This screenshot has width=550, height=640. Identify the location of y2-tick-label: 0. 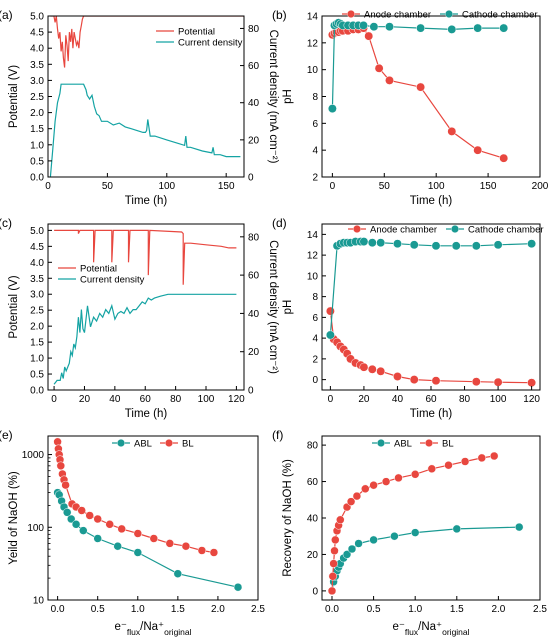
(251, 178).